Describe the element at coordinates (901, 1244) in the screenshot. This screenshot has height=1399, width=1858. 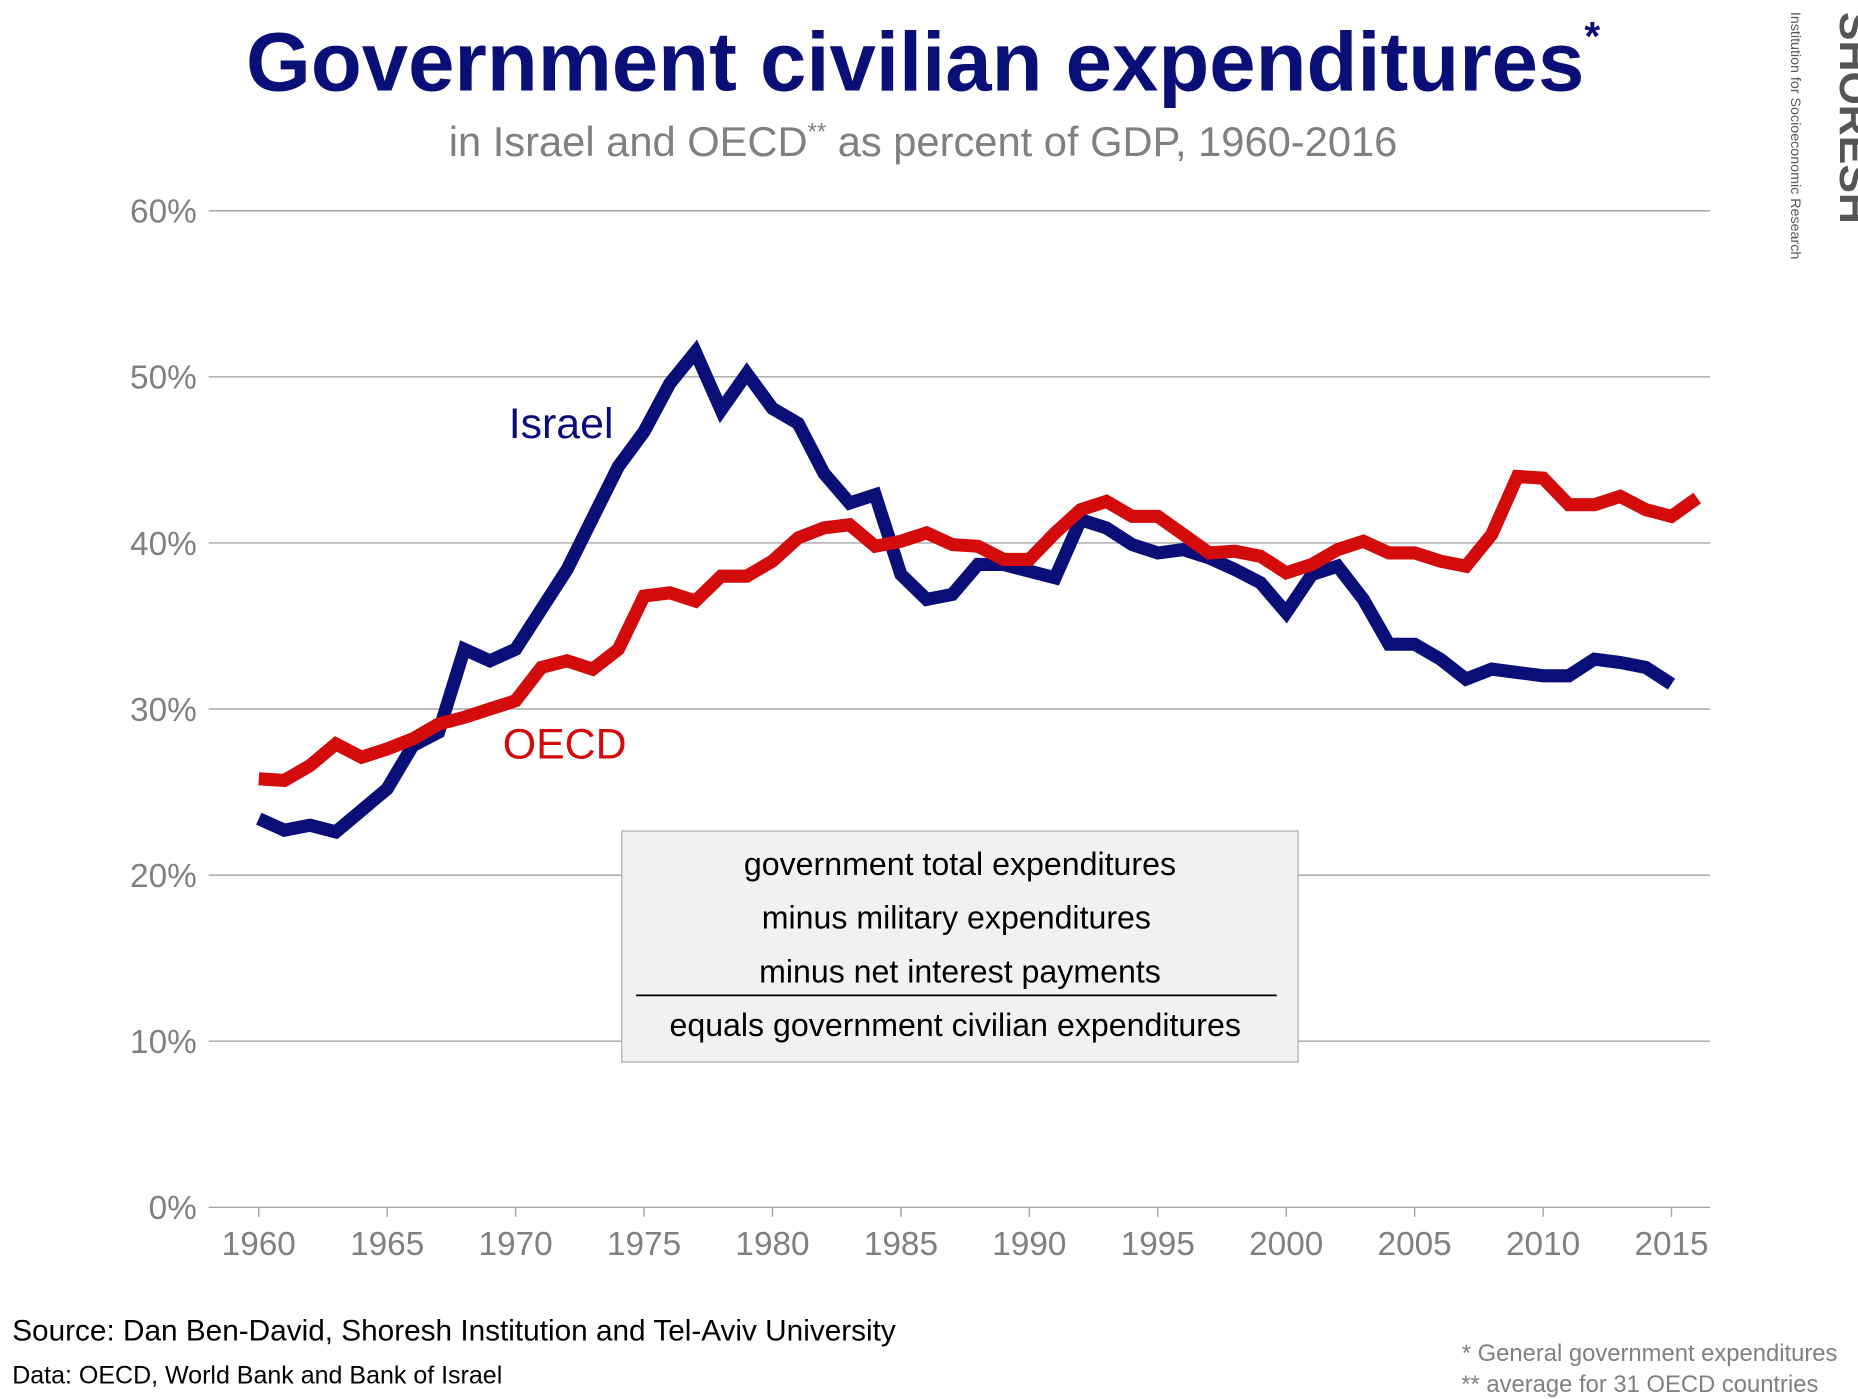
I see `x-tick-label: 1985` at that location.